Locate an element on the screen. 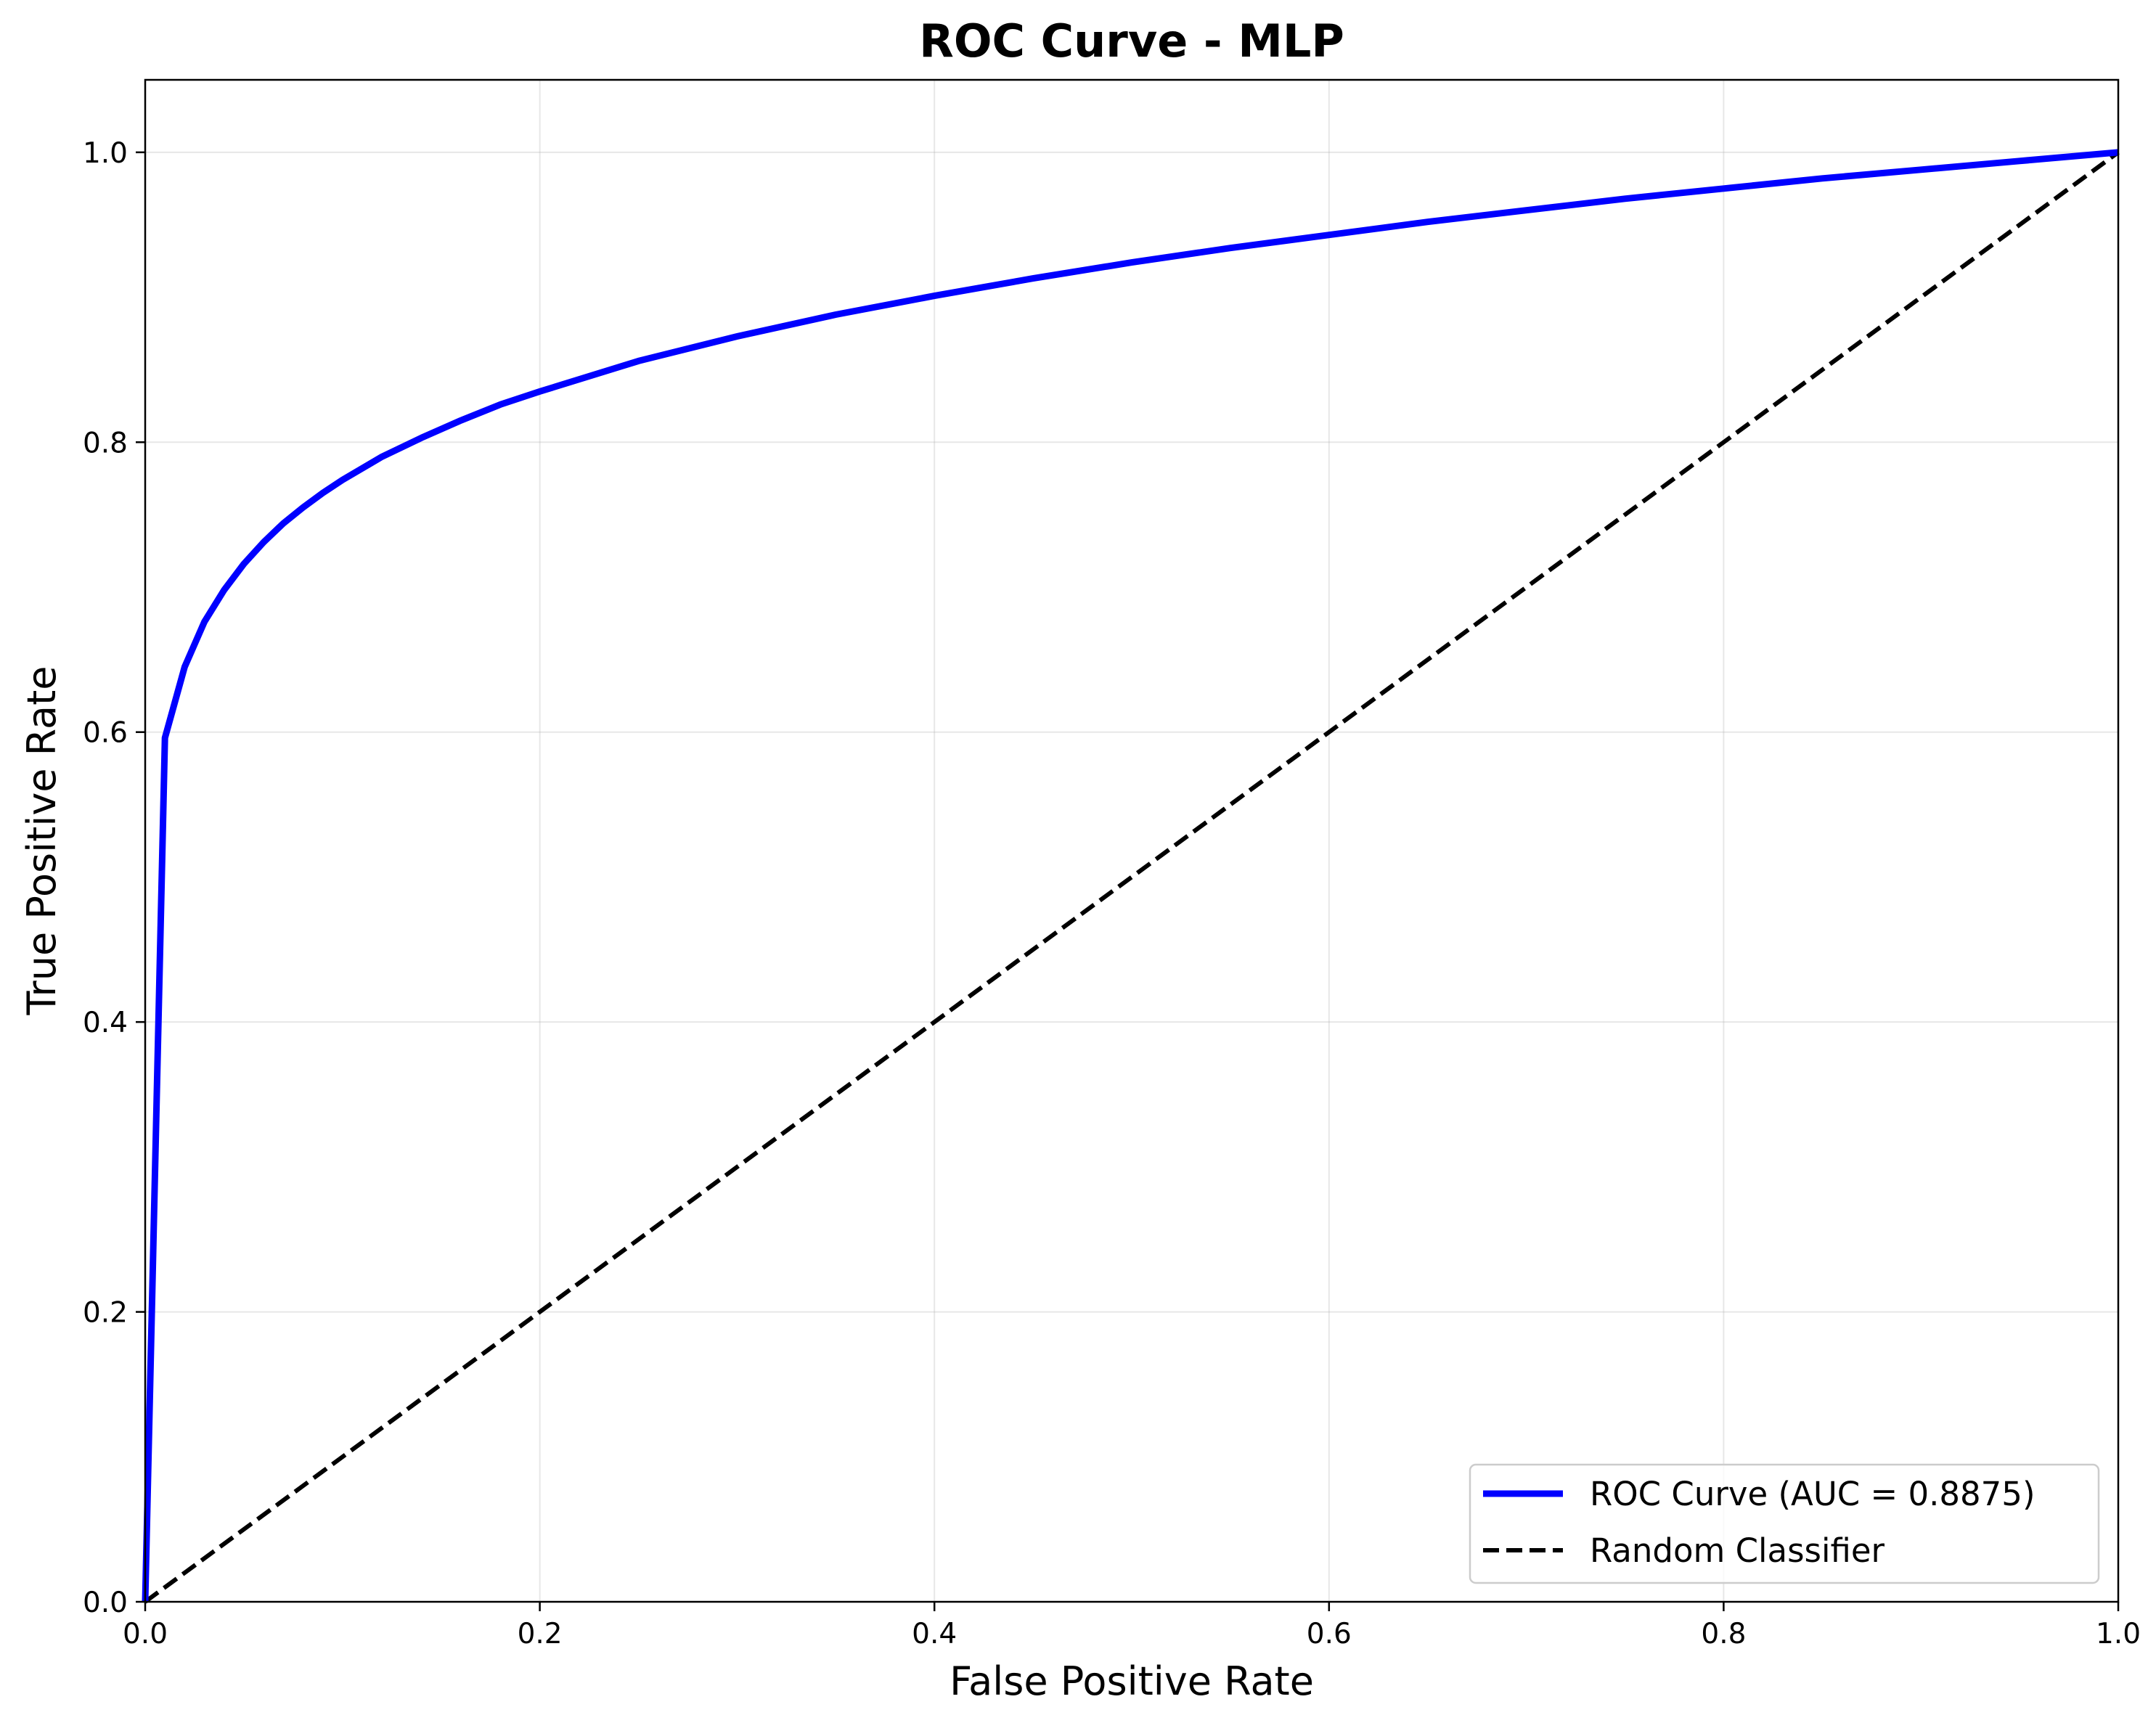 This screenshot has height=1723, width=2156. y-tick-label: 1.0 is located at coordinates (106, 153).